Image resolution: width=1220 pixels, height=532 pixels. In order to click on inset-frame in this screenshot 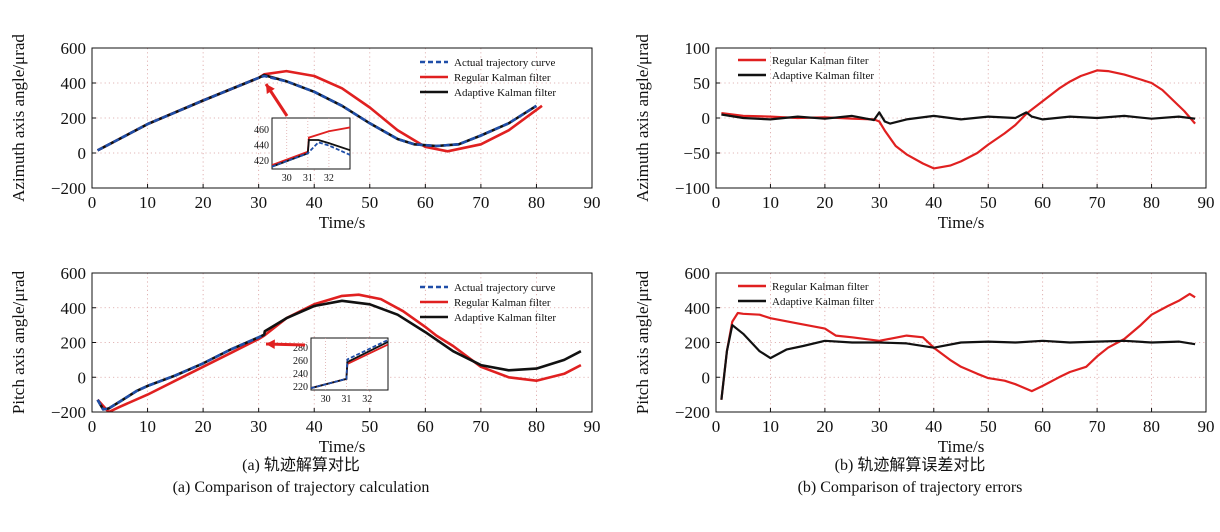, I will do `click(349, 364)`.